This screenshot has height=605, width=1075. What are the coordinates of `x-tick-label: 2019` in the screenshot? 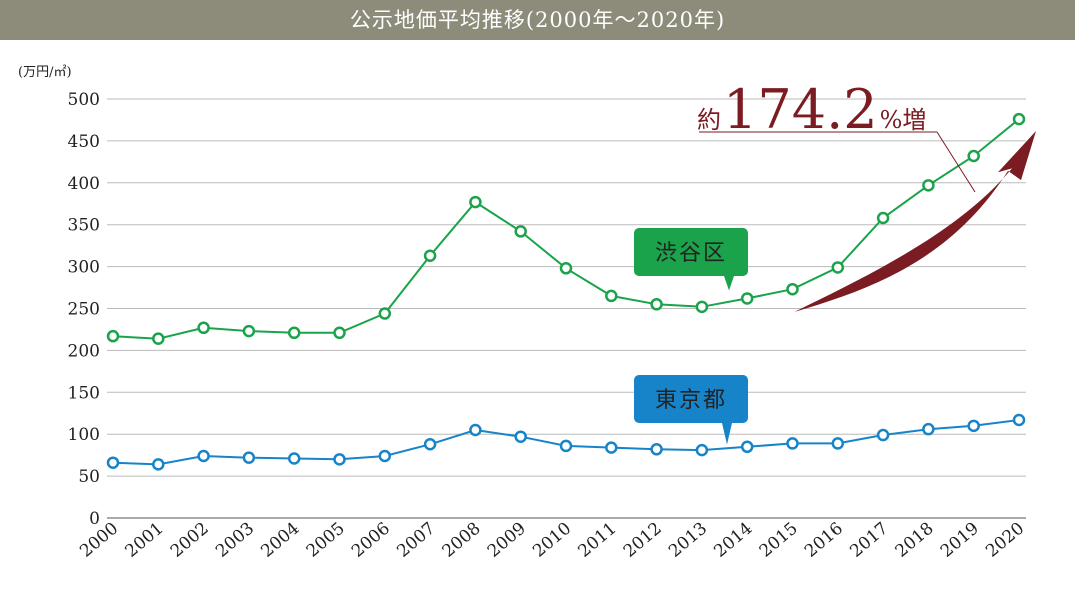 It's located at (960, 540).